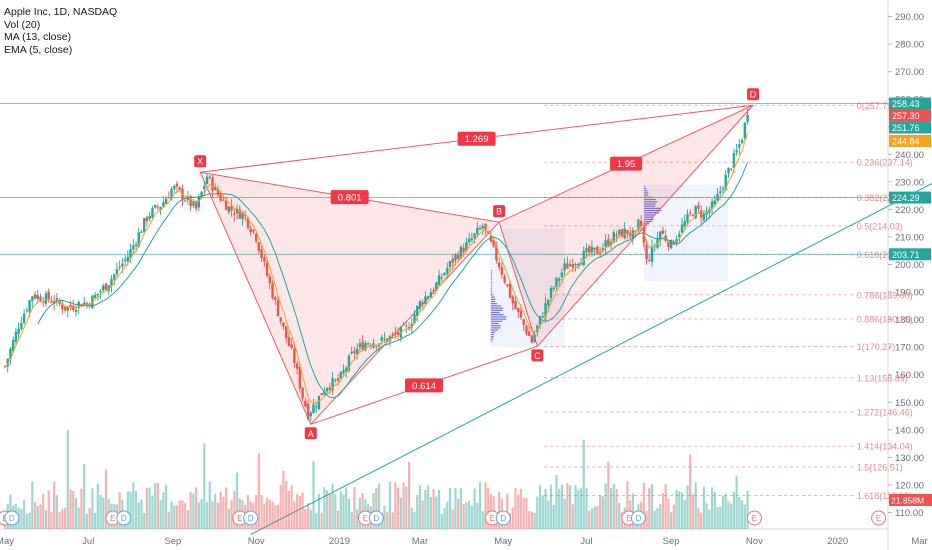 The width and height of the screenshot is (932, 550). Describe the element at coordinates (638, 518) in the screenshot. I see `dividend-marker` at that location.